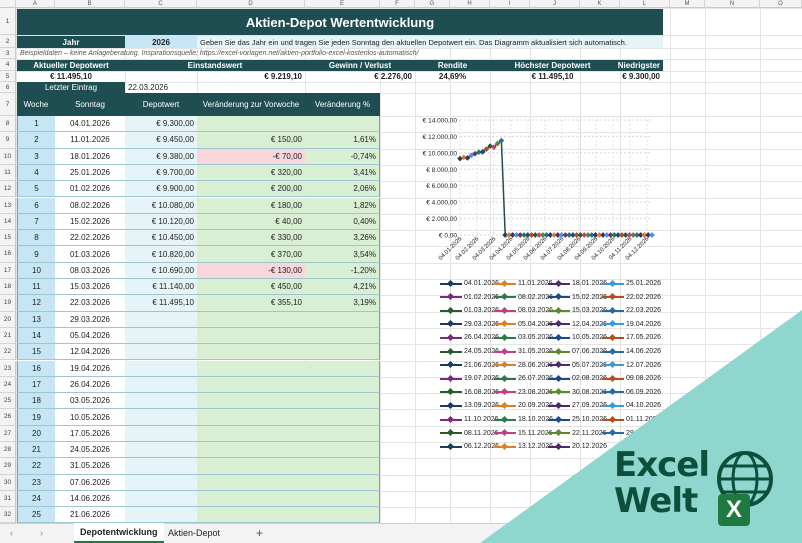  I want to click on table-row: 21 24.05.2026, so click(198, 450).